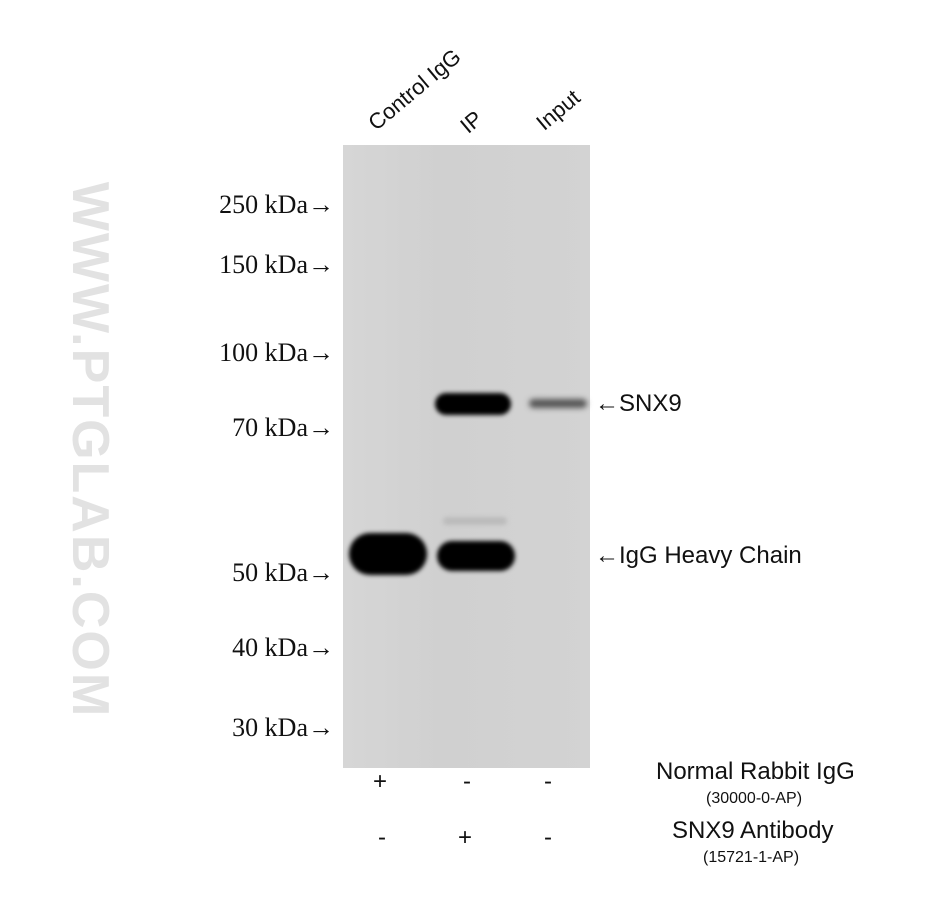  Describe the element at coordinates (283, 647) in the screenshot. I see `marker-40: 40 kDa→` at that location.